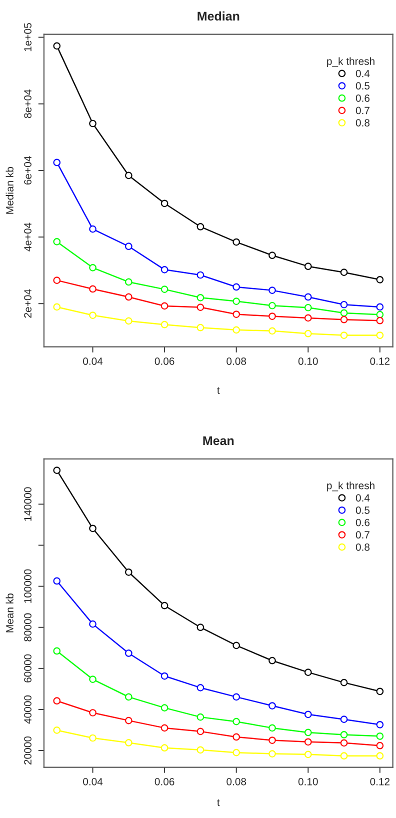 The width and height of the screenshot is (396, 818). Describe the element at coordinates (363, 110) in the screenshot. I see `legend-label: 0.7` at that location.